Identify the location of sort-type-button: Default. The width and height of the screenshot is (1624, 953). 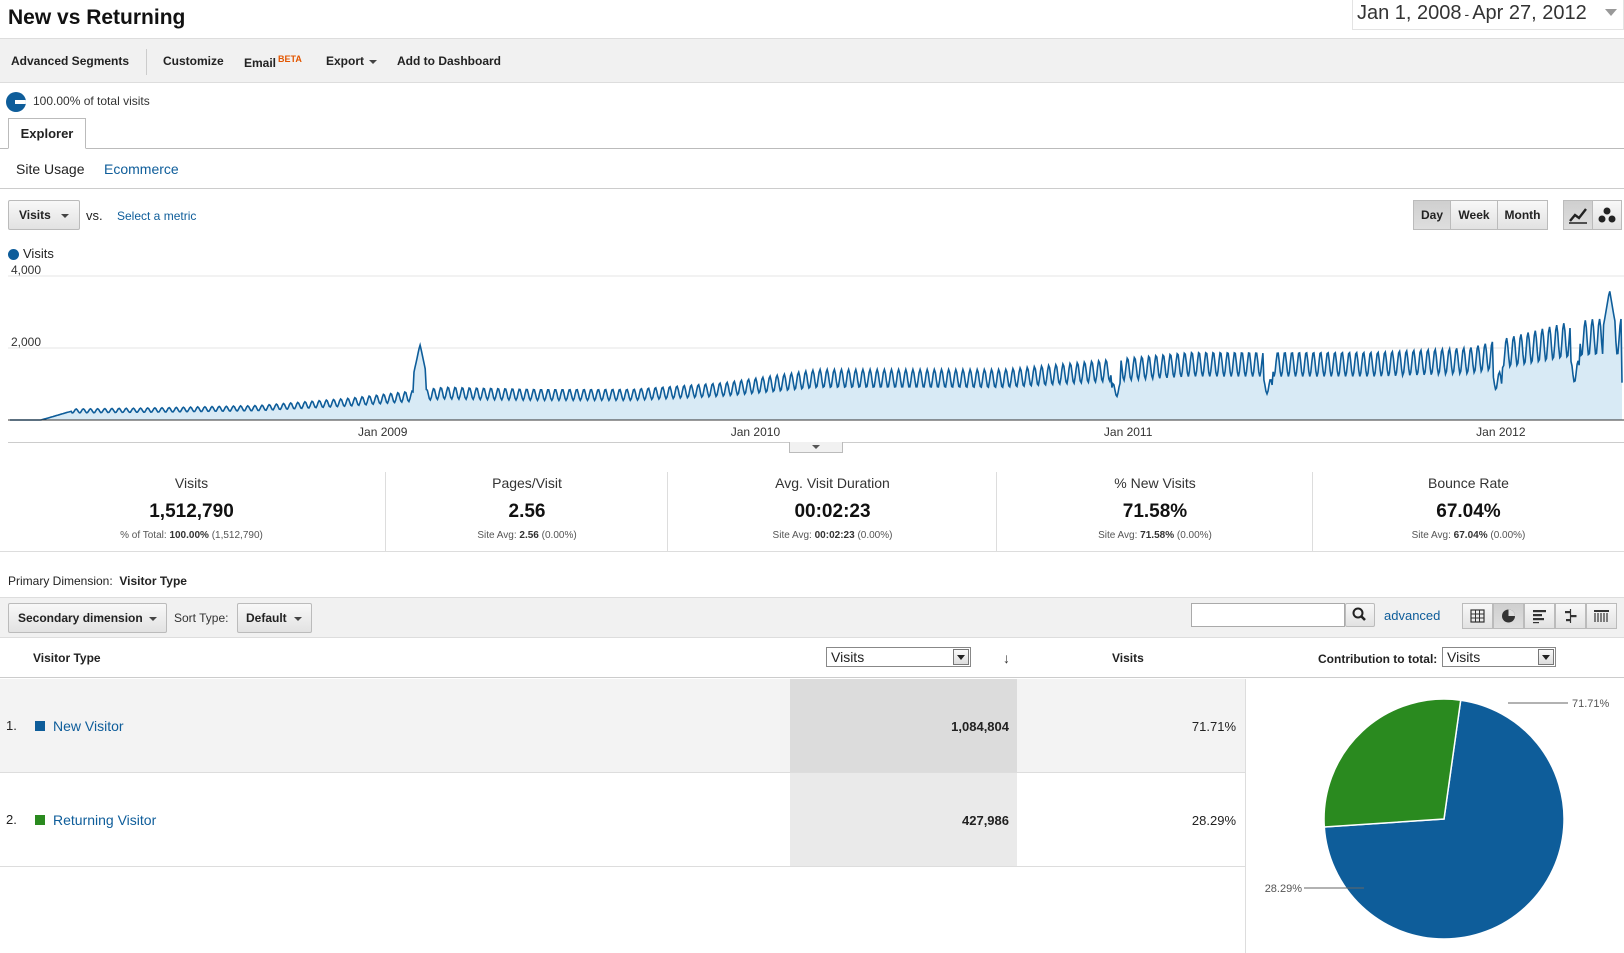
(274, 618).